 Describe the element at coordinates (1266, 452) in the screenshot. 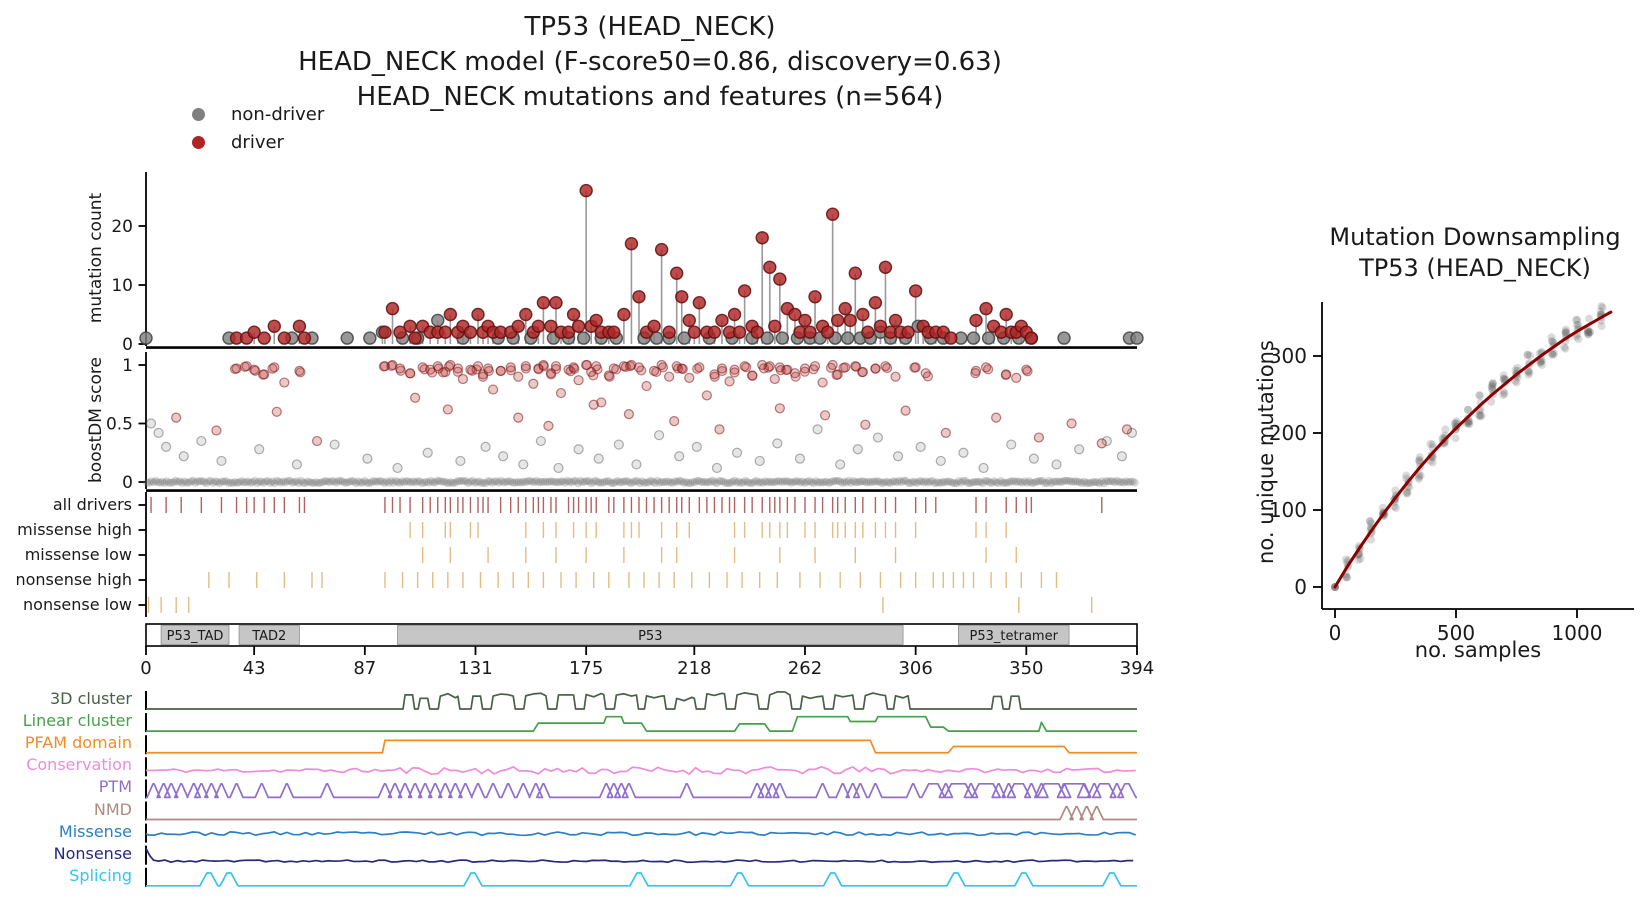

I see `downsampling-y-axis-label: no. unique mutations` at that location.